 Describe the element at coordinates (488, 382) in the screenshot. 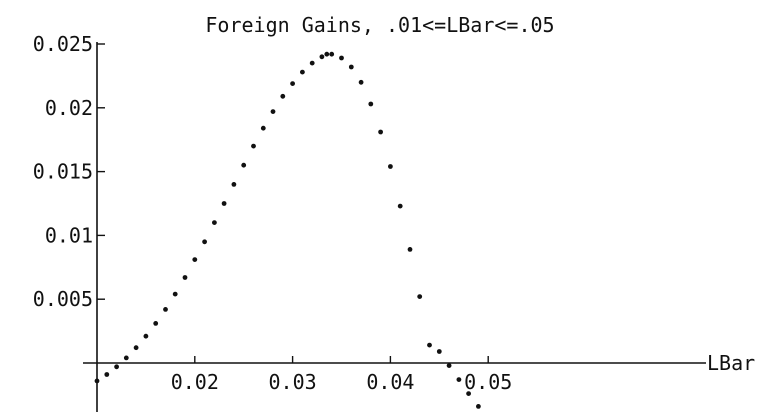

I see `x-tick-label: 0.05` at that location.